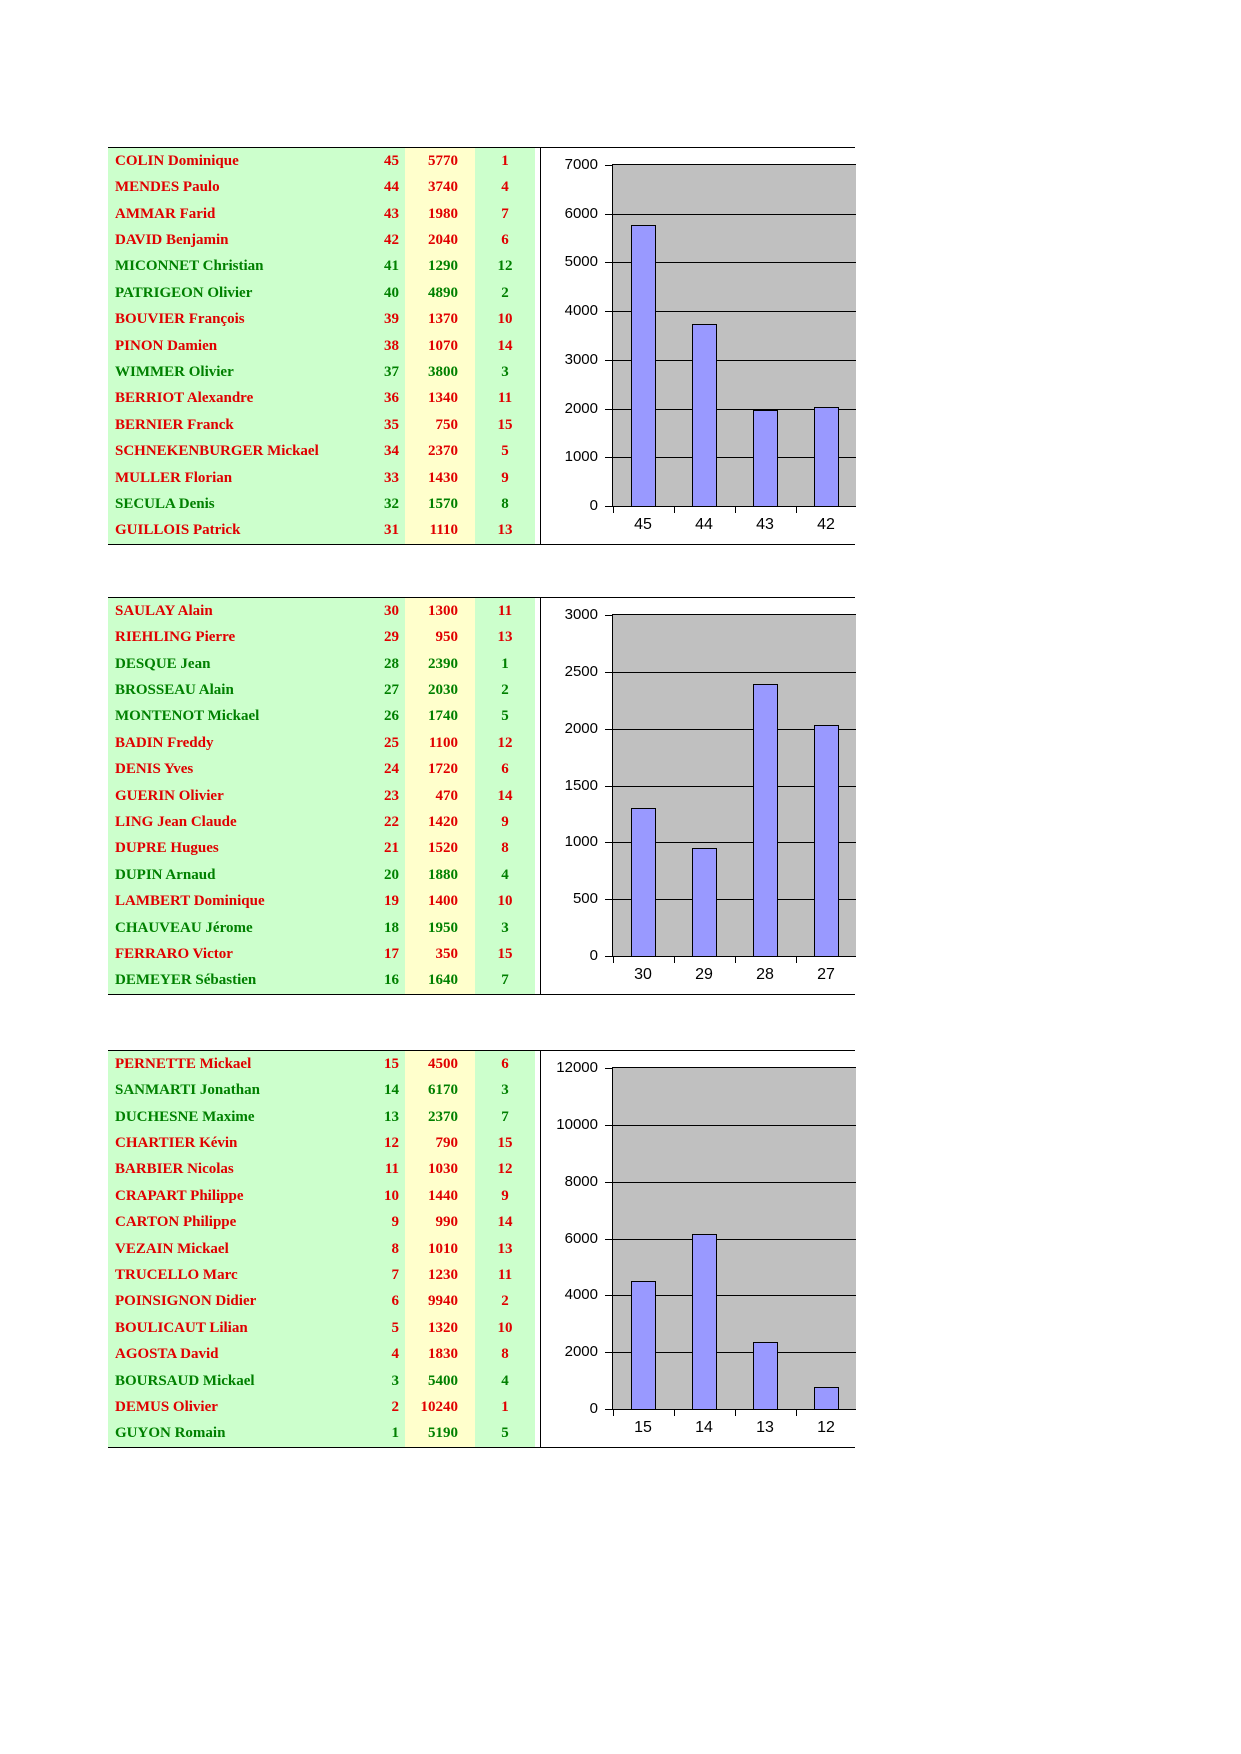 The image size is (1241, 1754). What do you see at coordinates (440, 240) in the screenshot?
I see `score-cell: 2040` at bounding box center [440, 240].